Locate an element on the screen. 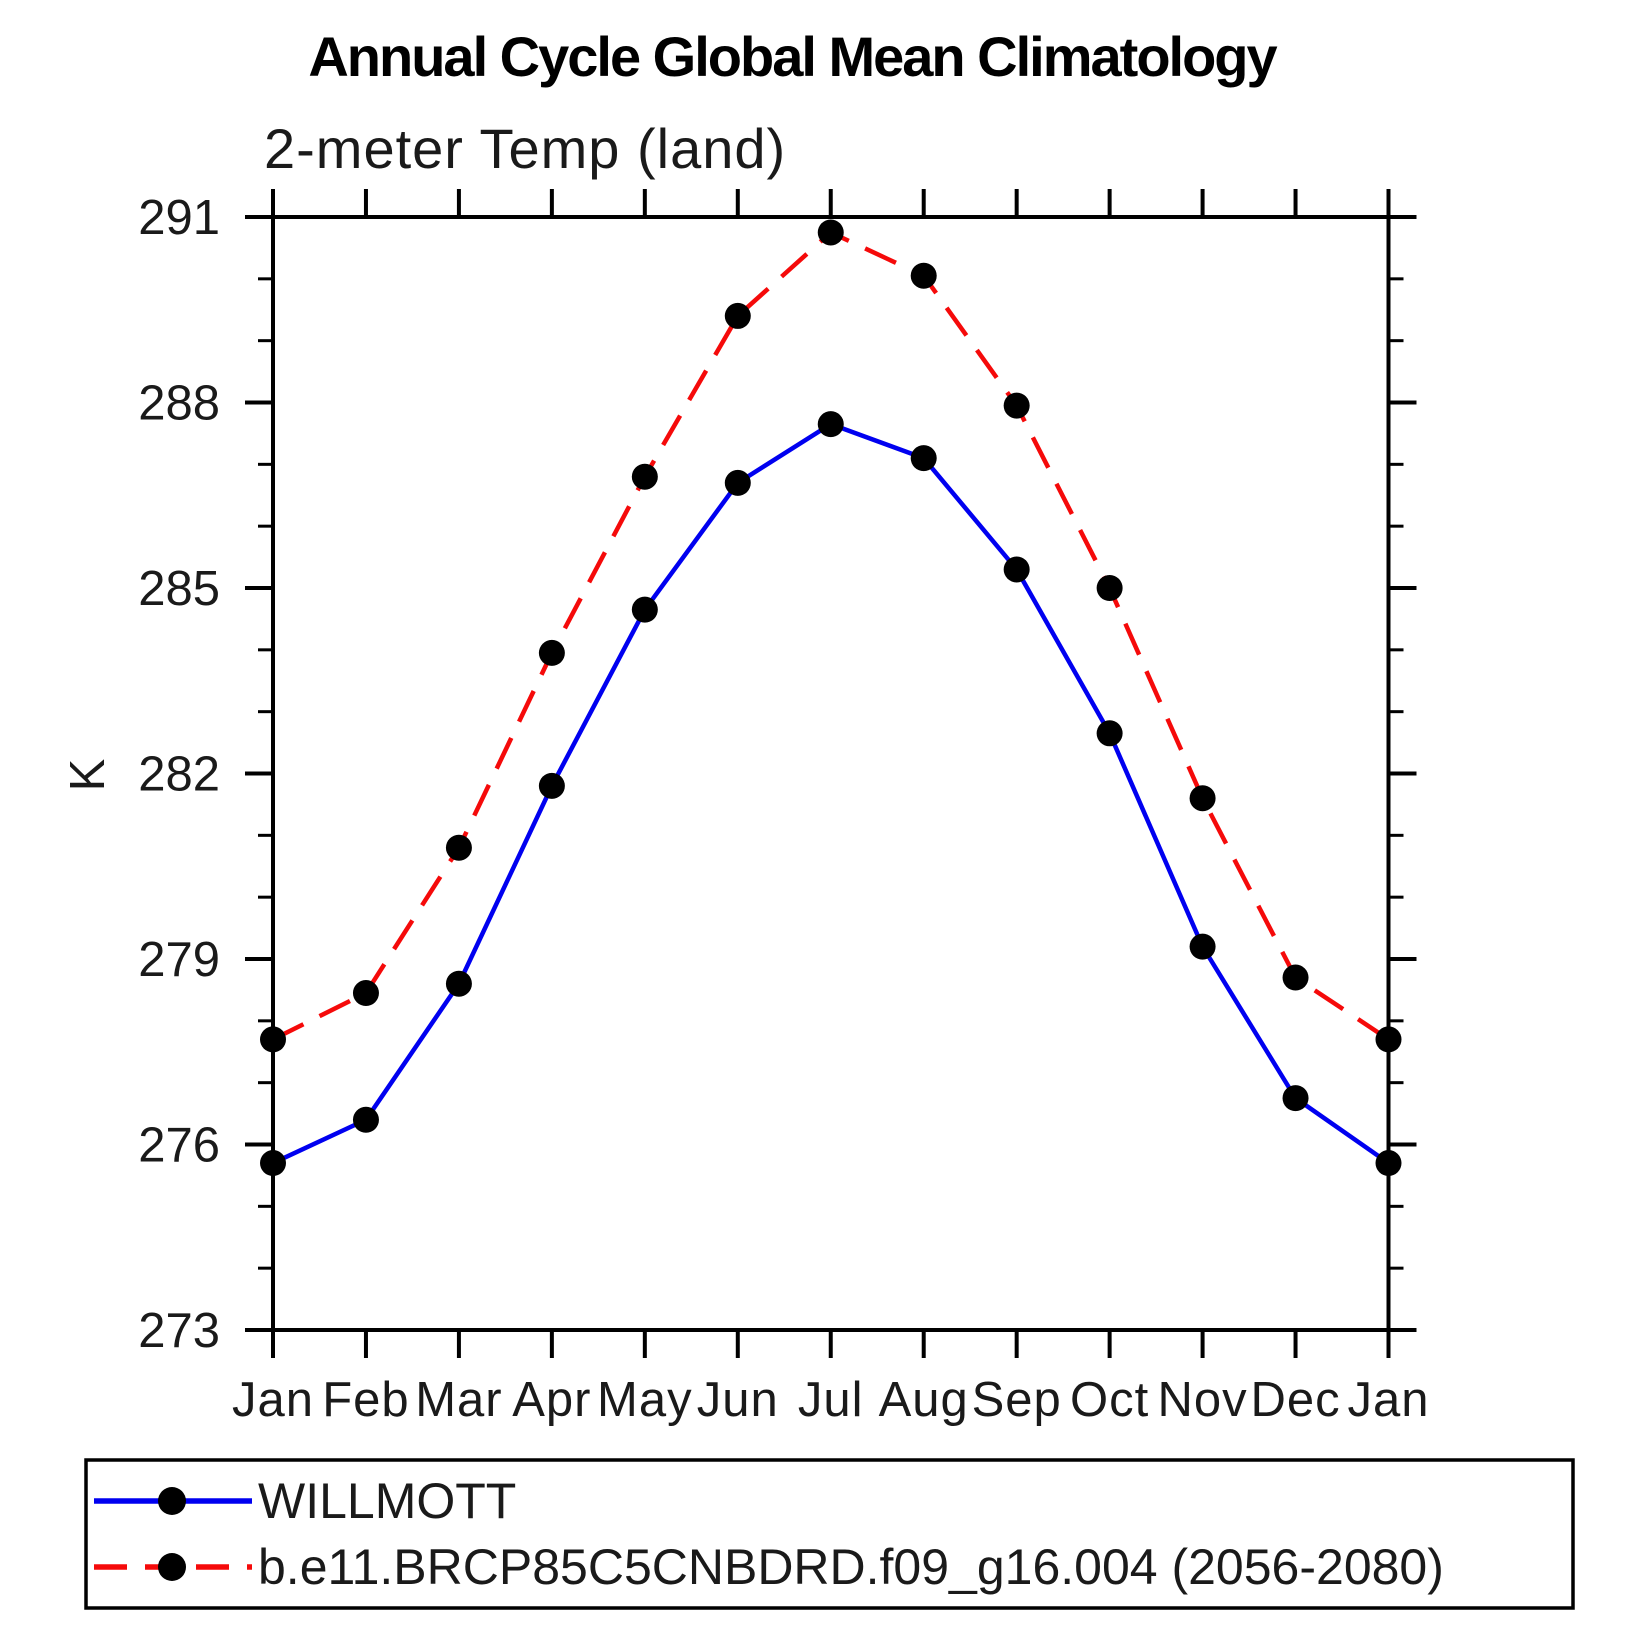 This screenshot has height=1647, width=1647. y-tick-label: 282 is located at coordinates (179, 775).